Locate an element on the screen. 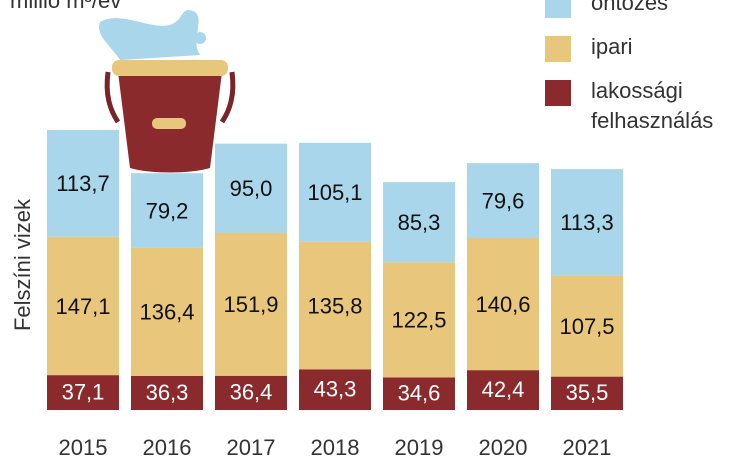 Image resolution: width=737 pixels, height=462 pixels. value-label: 79,2 is located at coordinates (167, 210).